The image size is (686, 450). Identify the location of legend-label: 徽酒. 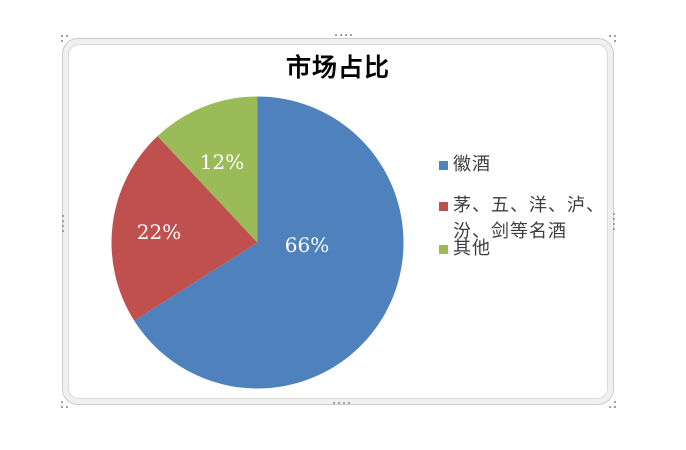
(472, 164).